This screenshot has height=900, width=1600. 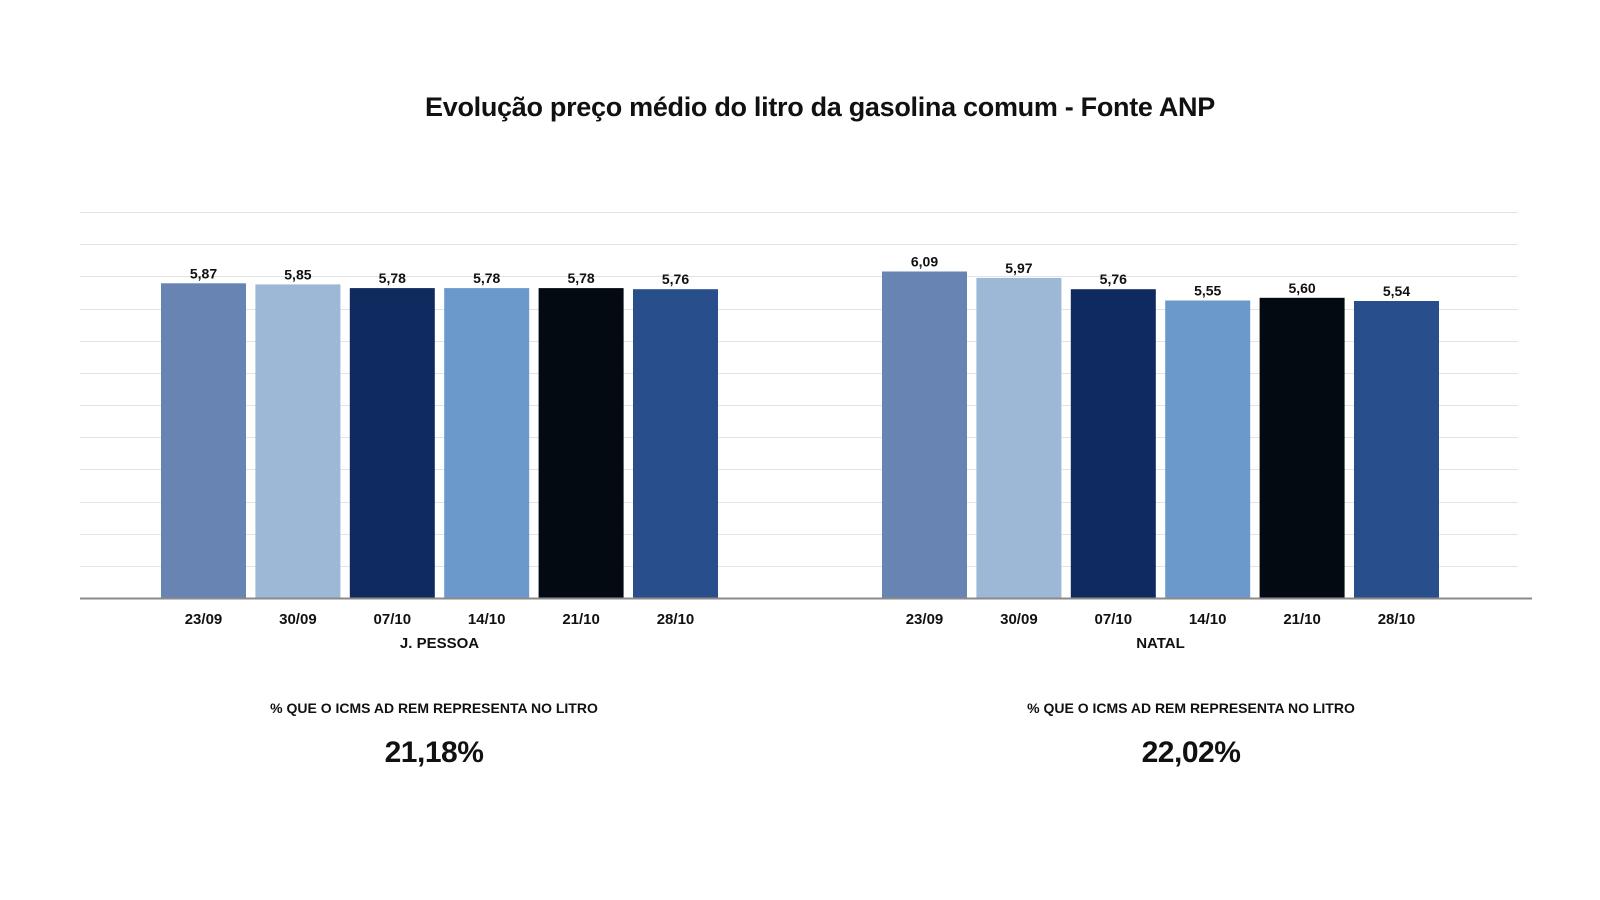 I want to click on bar-value-label: 5,55, so click(x=1207, y=291).